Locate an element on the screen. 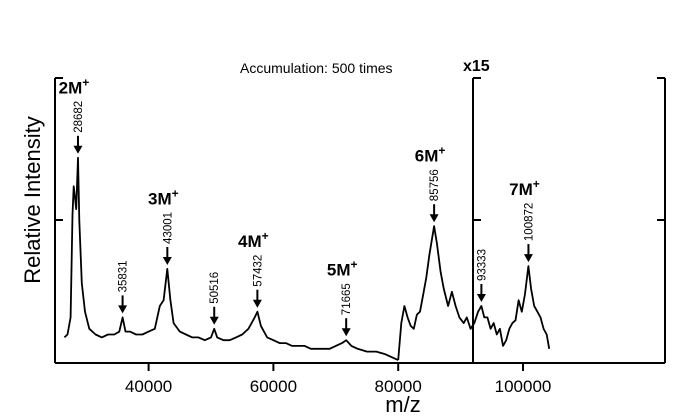 The width and height of the screenshot is (700, 420). x-tick-label-100000: 100000 is located at coordinates (523, 386).